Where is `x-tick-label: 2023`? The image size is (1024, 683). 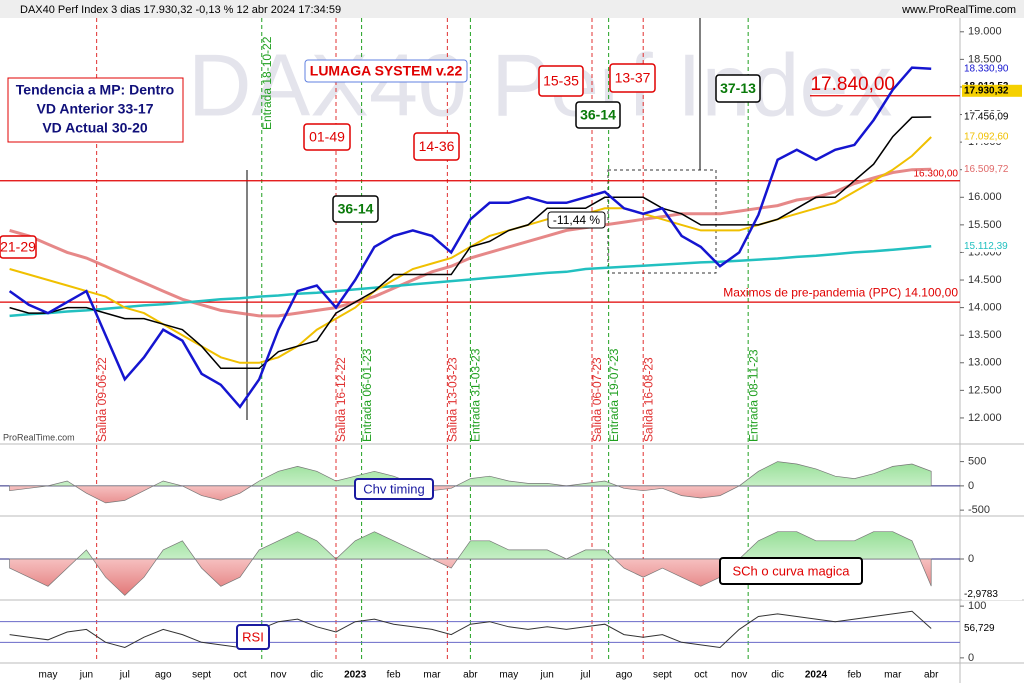 x-tick-label: 2023 is located at coordinates (355, 675).